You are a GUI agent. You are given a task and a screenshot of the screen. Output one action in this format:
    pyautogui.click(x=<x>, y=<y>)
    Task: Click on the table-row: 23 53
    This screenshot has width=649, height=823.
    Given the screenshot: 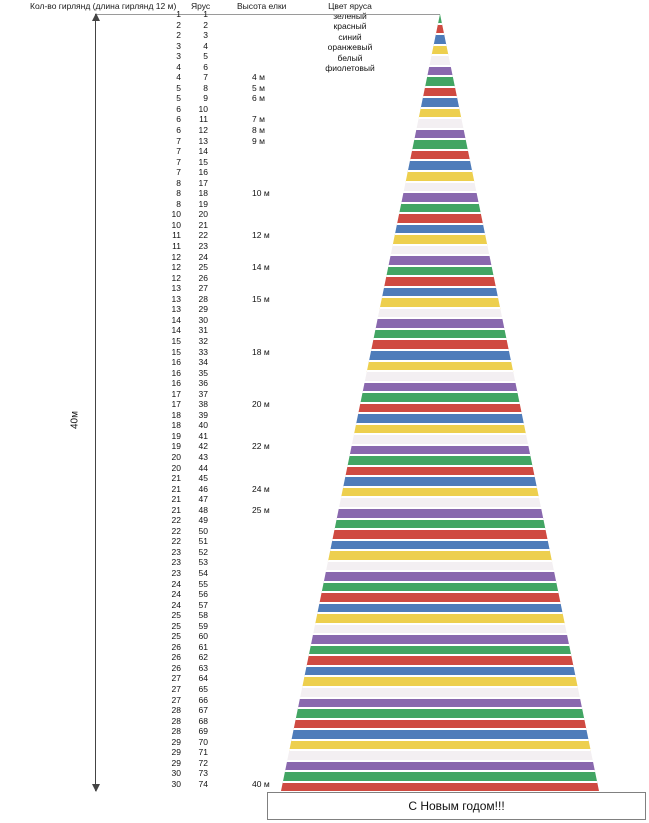 What is the action you would take?
    pyautogui.click(x=221, y=562)
    